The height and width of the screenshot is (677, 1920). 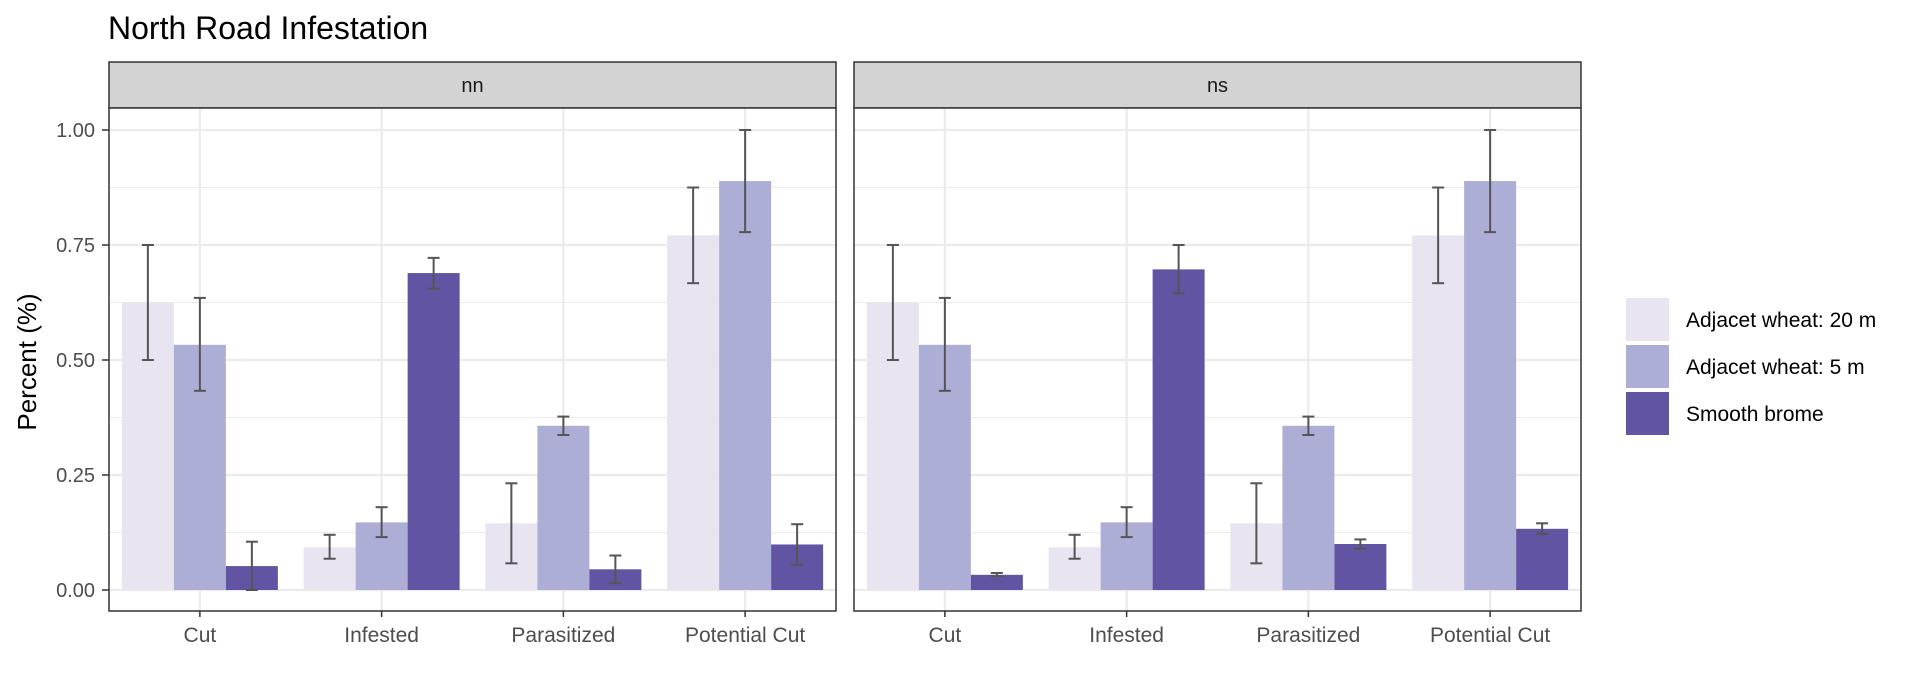 I want to click on y-tick-label: 0.25, so click(x=75, y=476).